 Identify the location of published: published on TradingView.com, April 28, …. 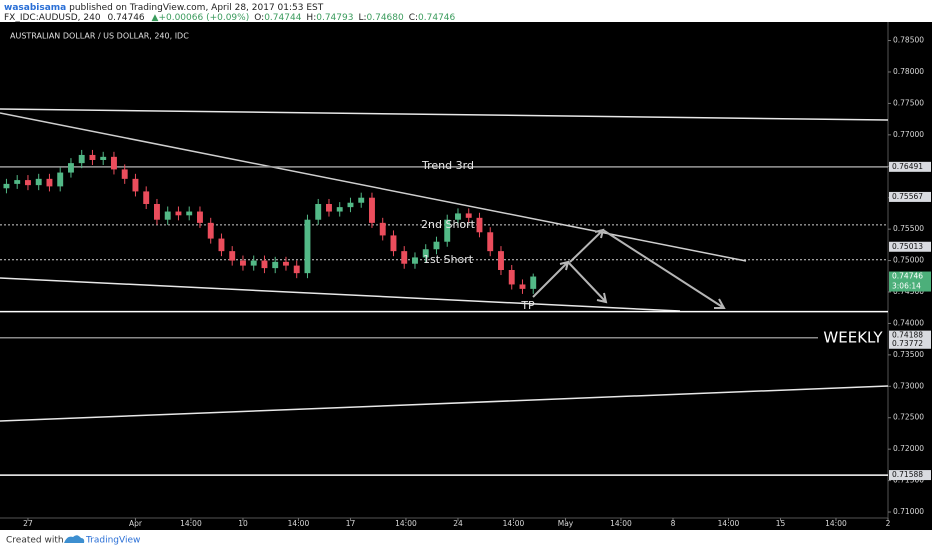
(196, 8).